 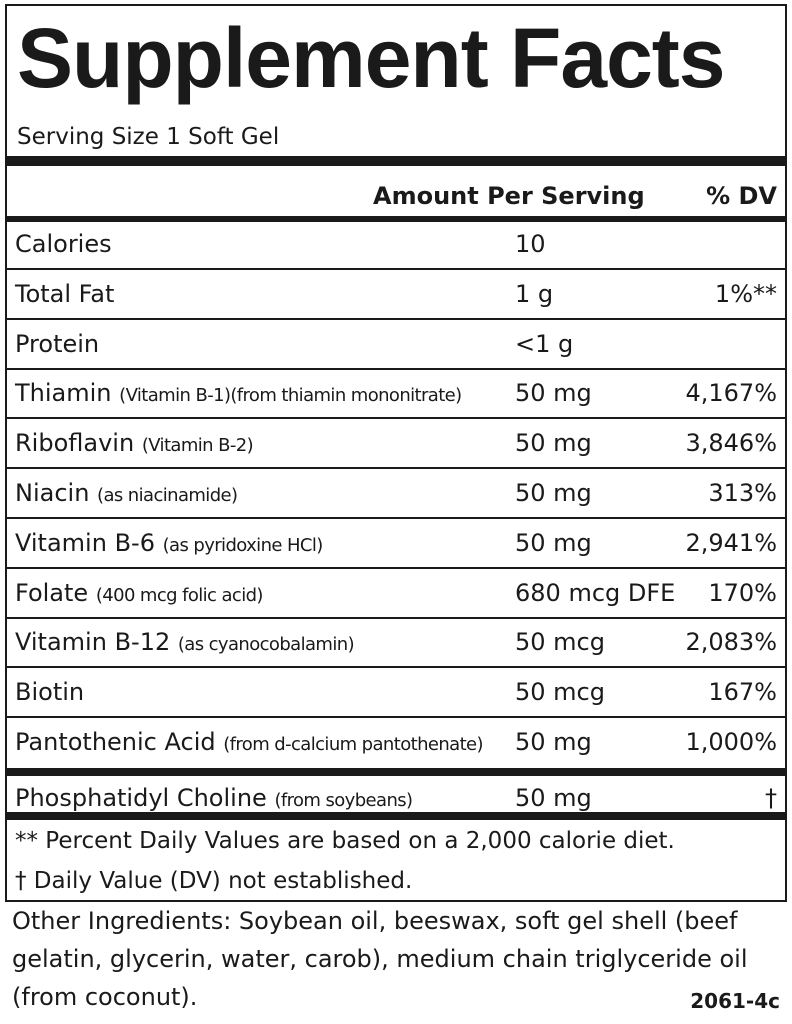 I want to click on nutrient-name: Biotin, so click(x=50, y=692).